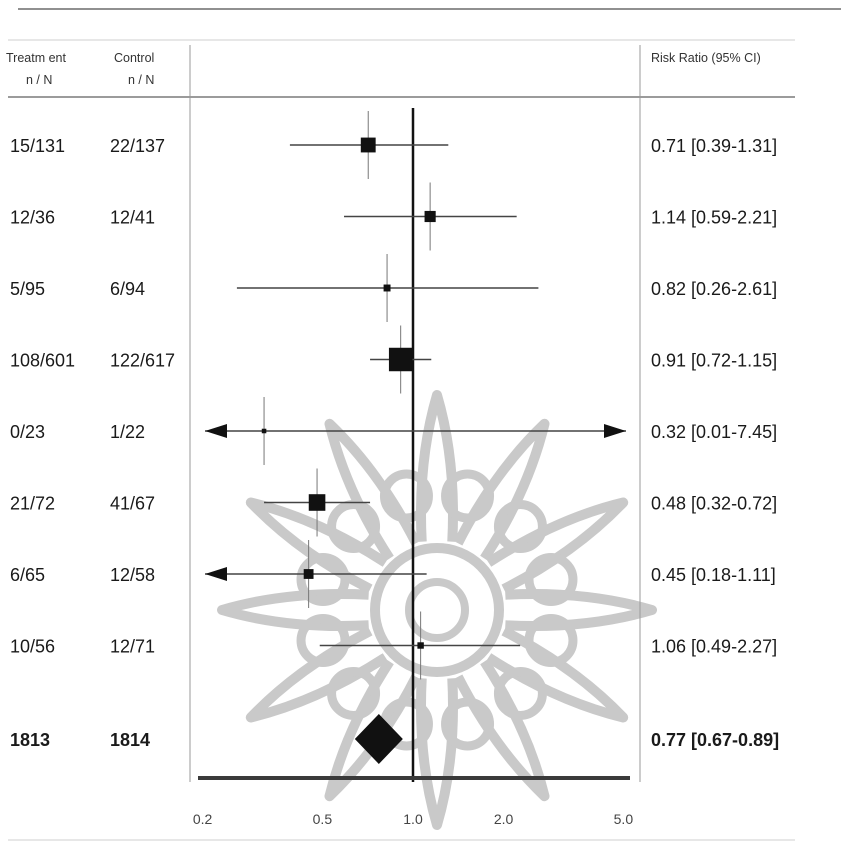  Describe the element at coordinates (378, 739) in the screenshot. I see `pooled-diamond` at that location.